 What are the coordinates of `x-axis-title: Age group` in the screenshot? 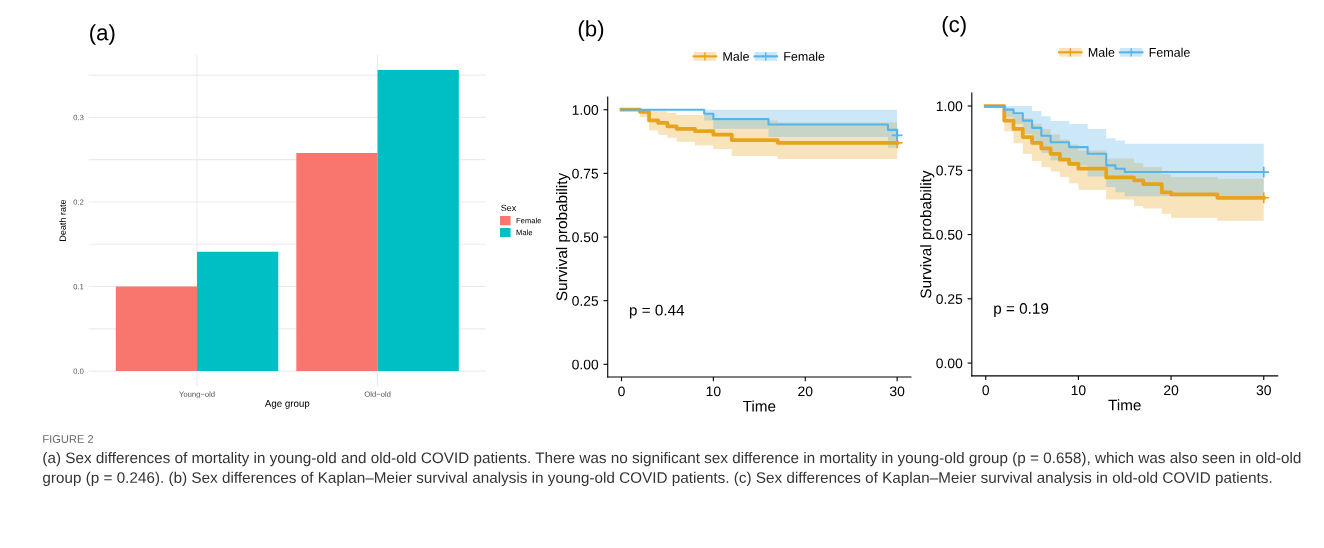 It's located at (287, 404).